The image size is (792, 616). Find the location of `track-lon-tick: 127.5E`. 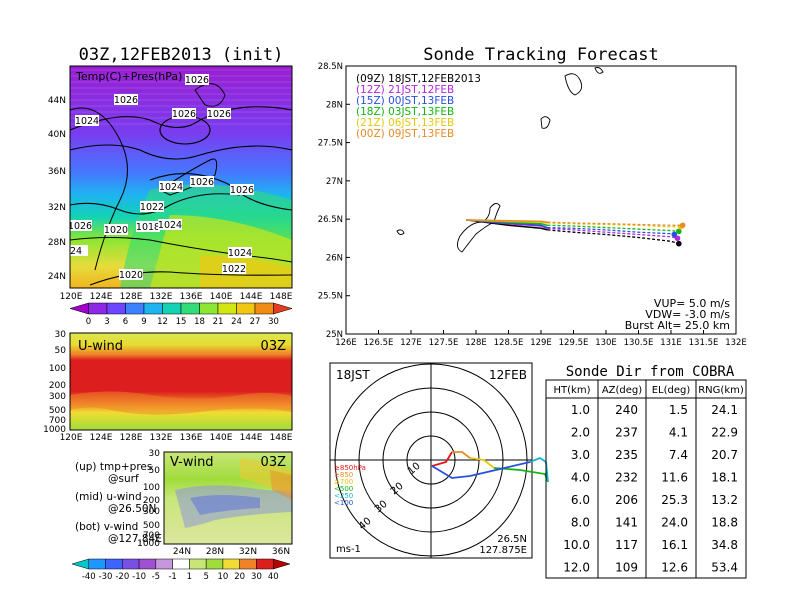

track-lon-tick: 127.5E is located at coordinates (444, 343).